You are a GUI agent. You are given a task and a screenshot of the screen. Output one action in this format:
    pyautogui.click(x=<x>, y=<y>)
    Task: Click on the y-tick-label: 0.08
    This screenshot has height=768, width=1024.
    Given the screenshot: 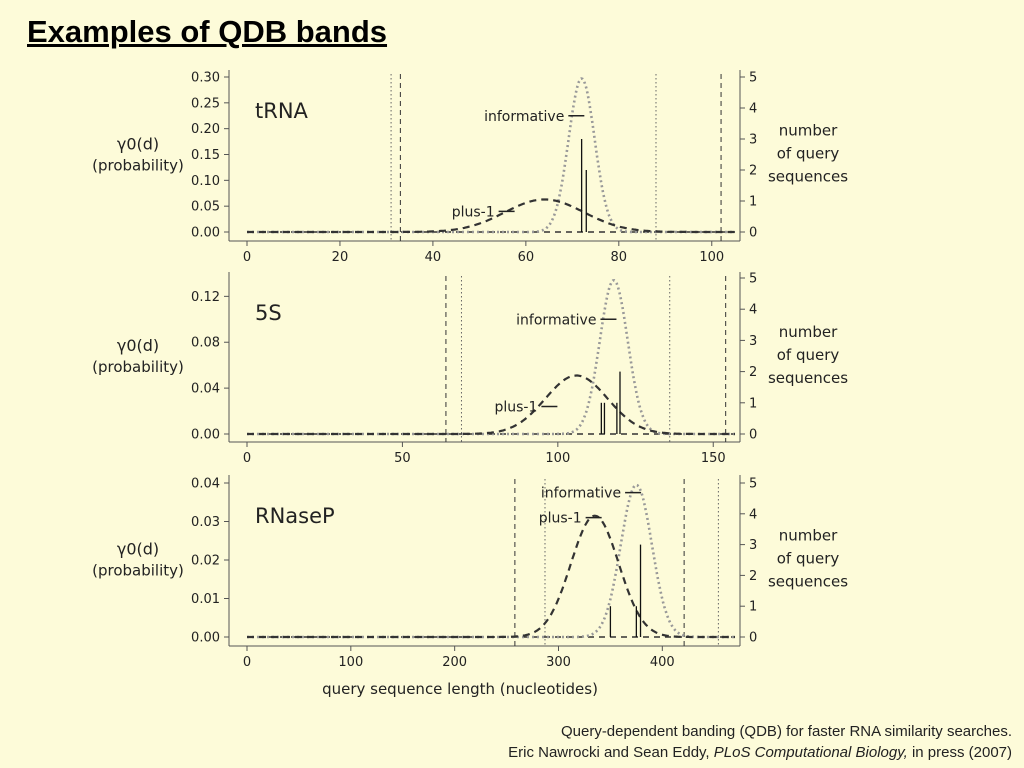 What is the action you would take?
    pyautogui.click(x=205, y=343)
    